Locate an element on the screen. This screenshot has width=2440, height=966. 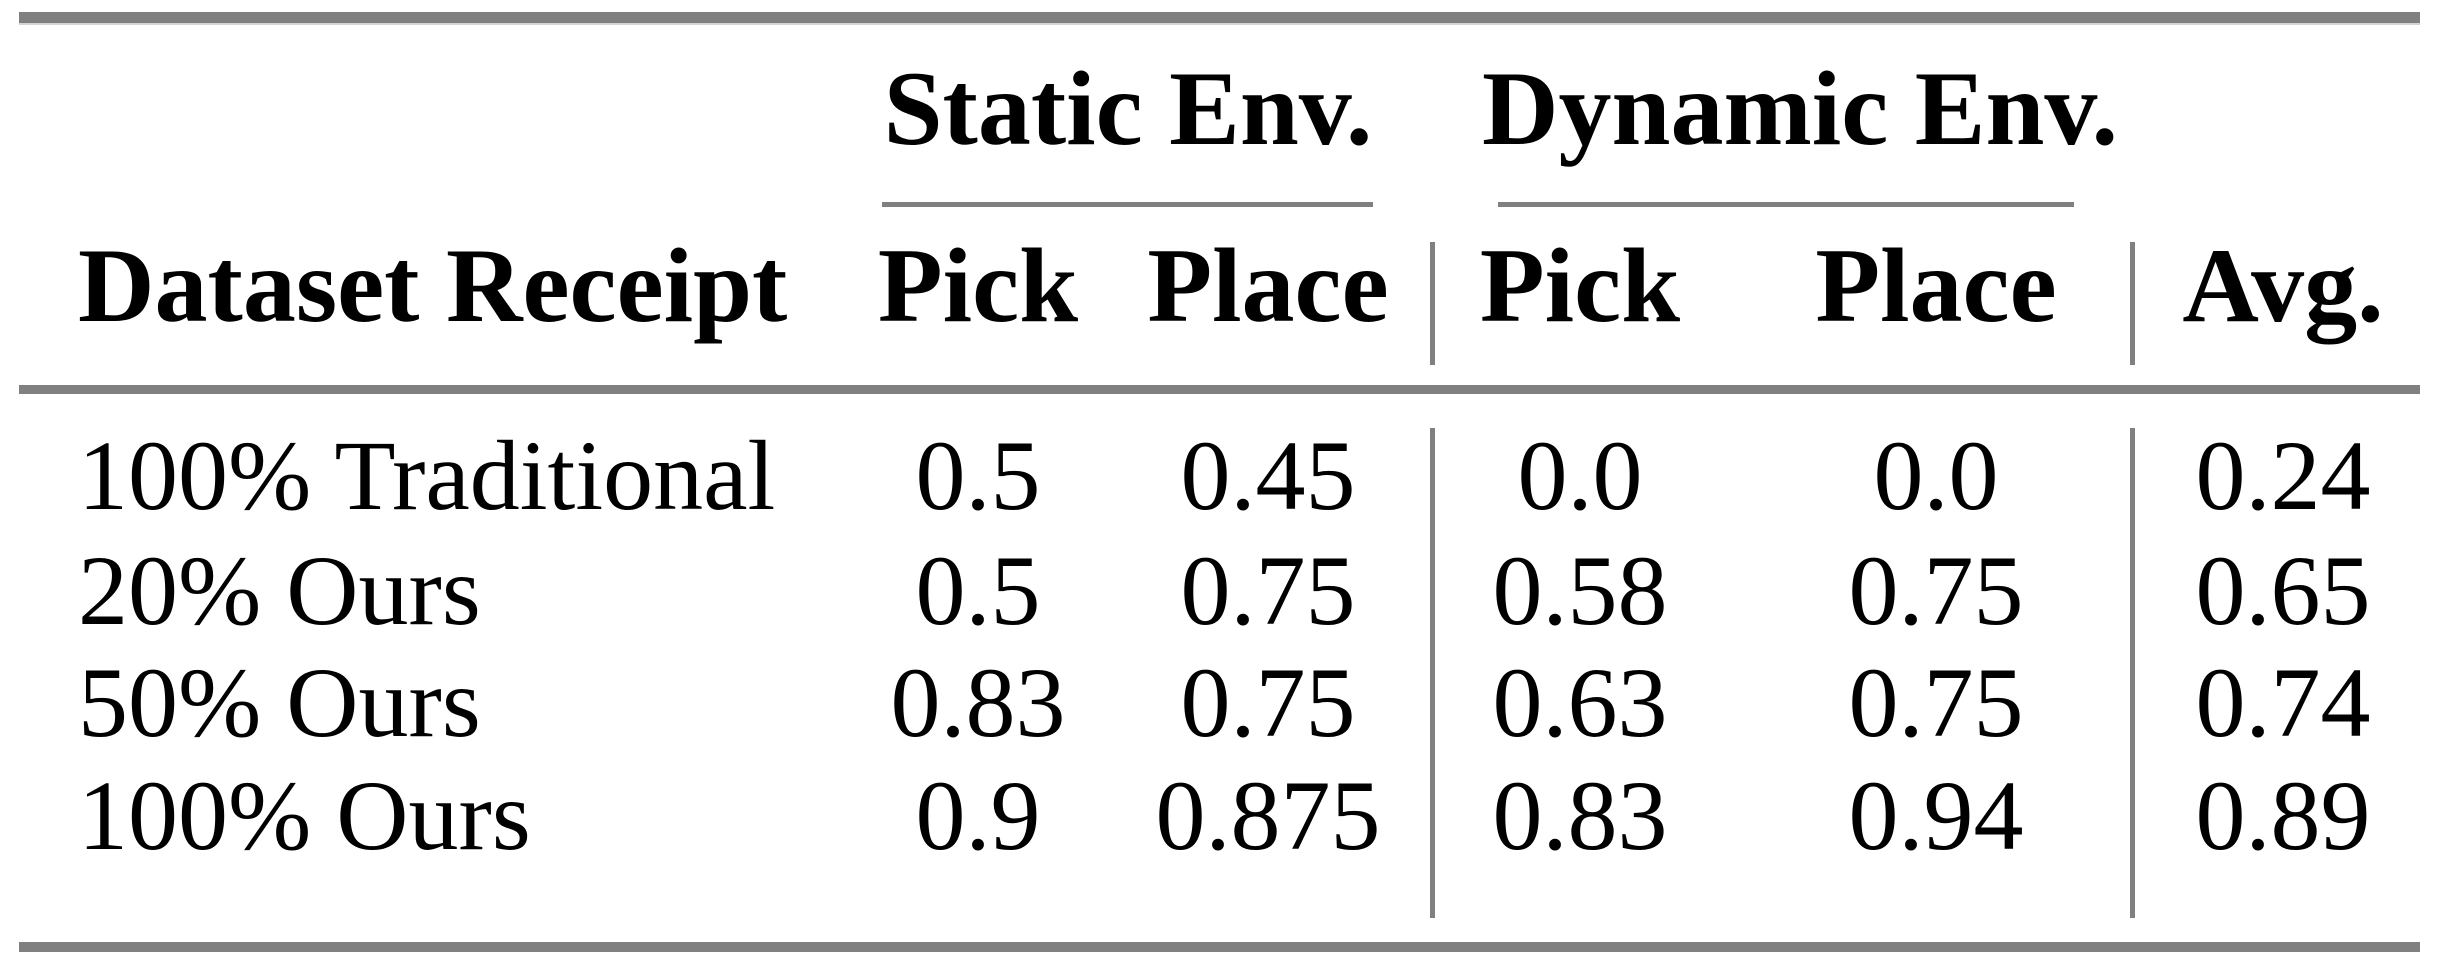
static-env-cmidrule is located at coordinates (1127, 204).